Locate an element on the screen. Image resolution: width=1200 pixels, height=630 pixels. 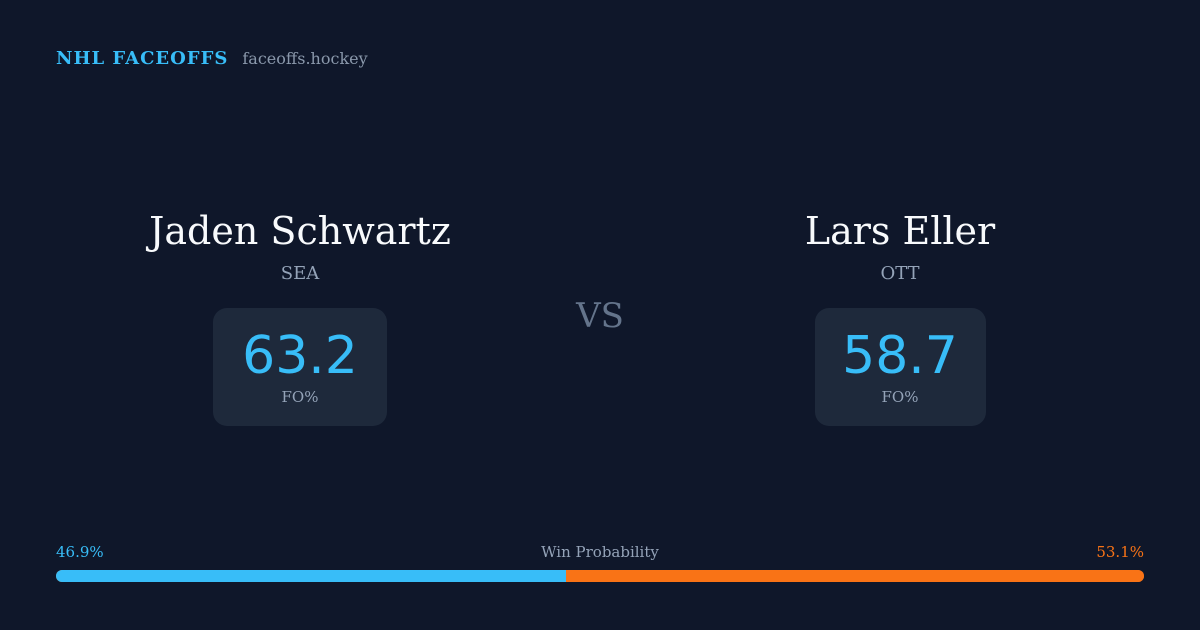
player-left-stat-value: 63.2 is located at coordinates (300, 356).